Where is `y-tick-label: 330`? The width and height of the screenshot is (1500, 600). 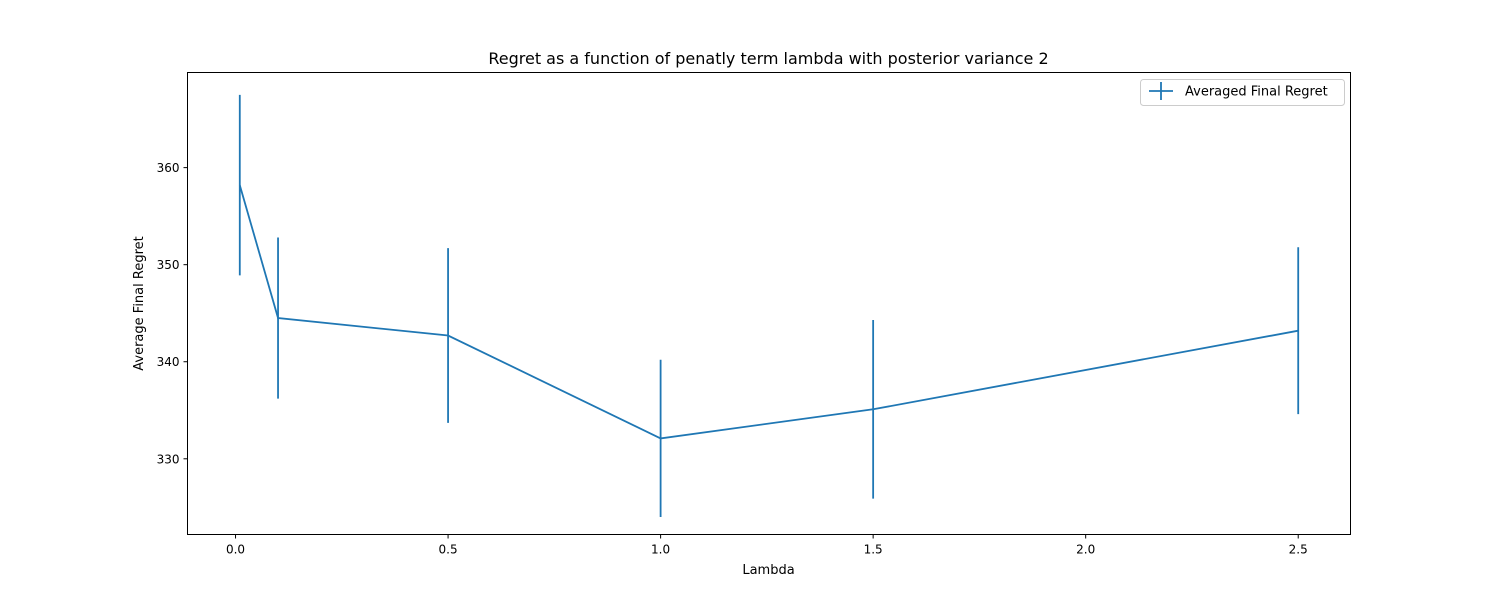
y-tick-label: 330 is located at coordinates (168, 459).